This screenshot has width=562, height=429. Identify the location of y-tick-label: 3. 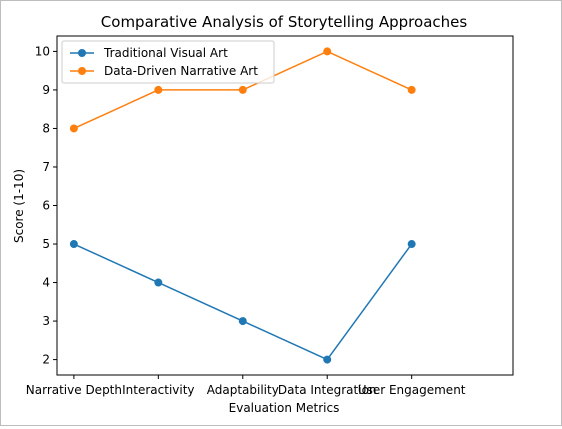
(46, 321).